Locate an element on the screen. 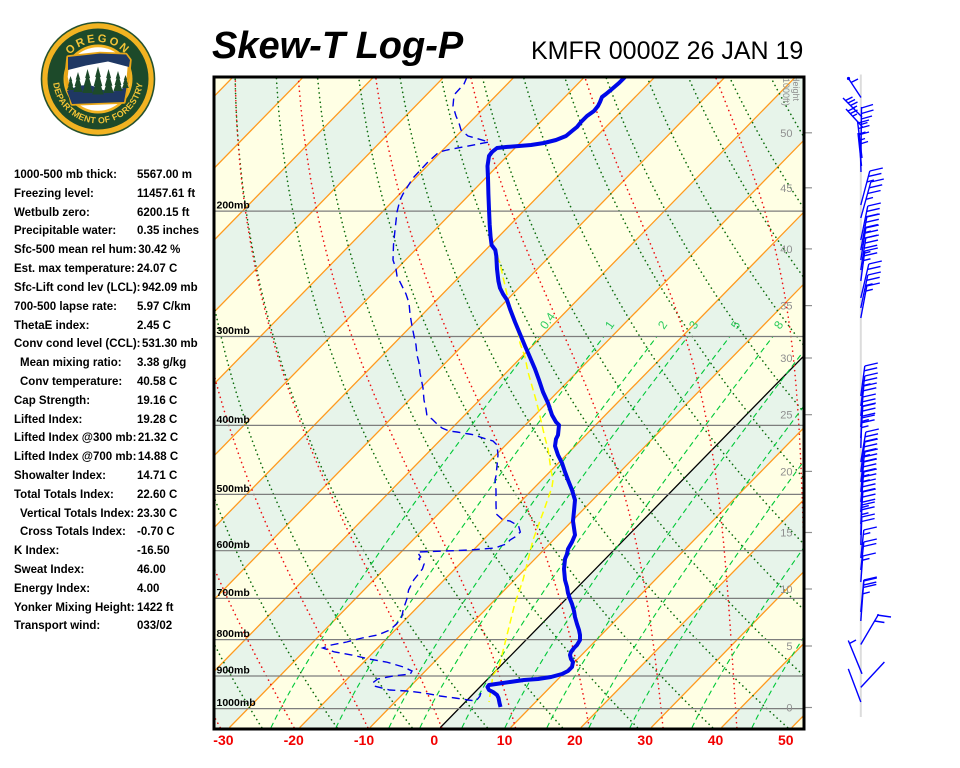 The width and height of the screenshot is (960, 768). svg-text: 5 is located at coordinates (789, 647).